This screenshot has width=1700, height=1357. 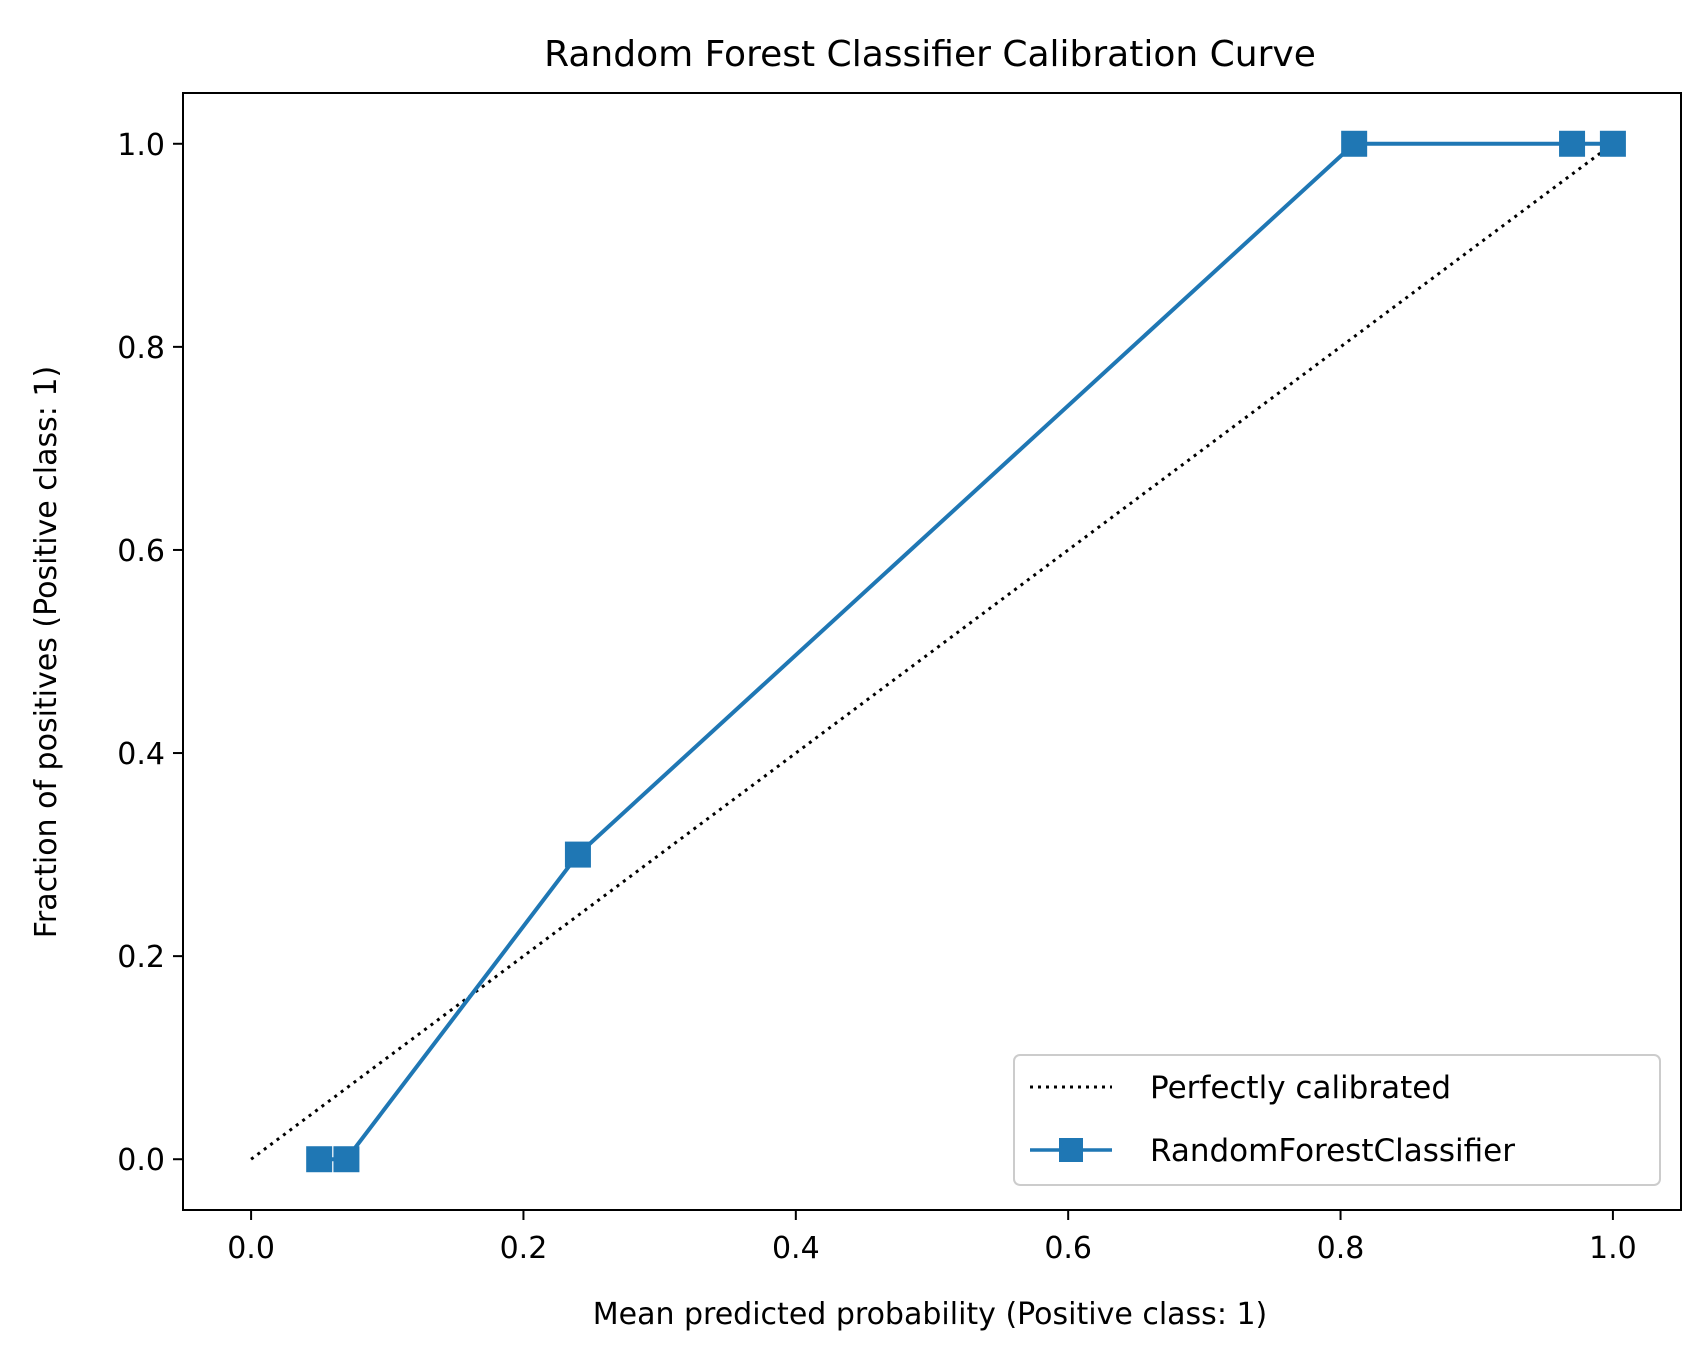 What do you see at coordinates (1071, 1150) in the screenshot?
I see `legend-series-marker` at bounding box center [1071, 1150].